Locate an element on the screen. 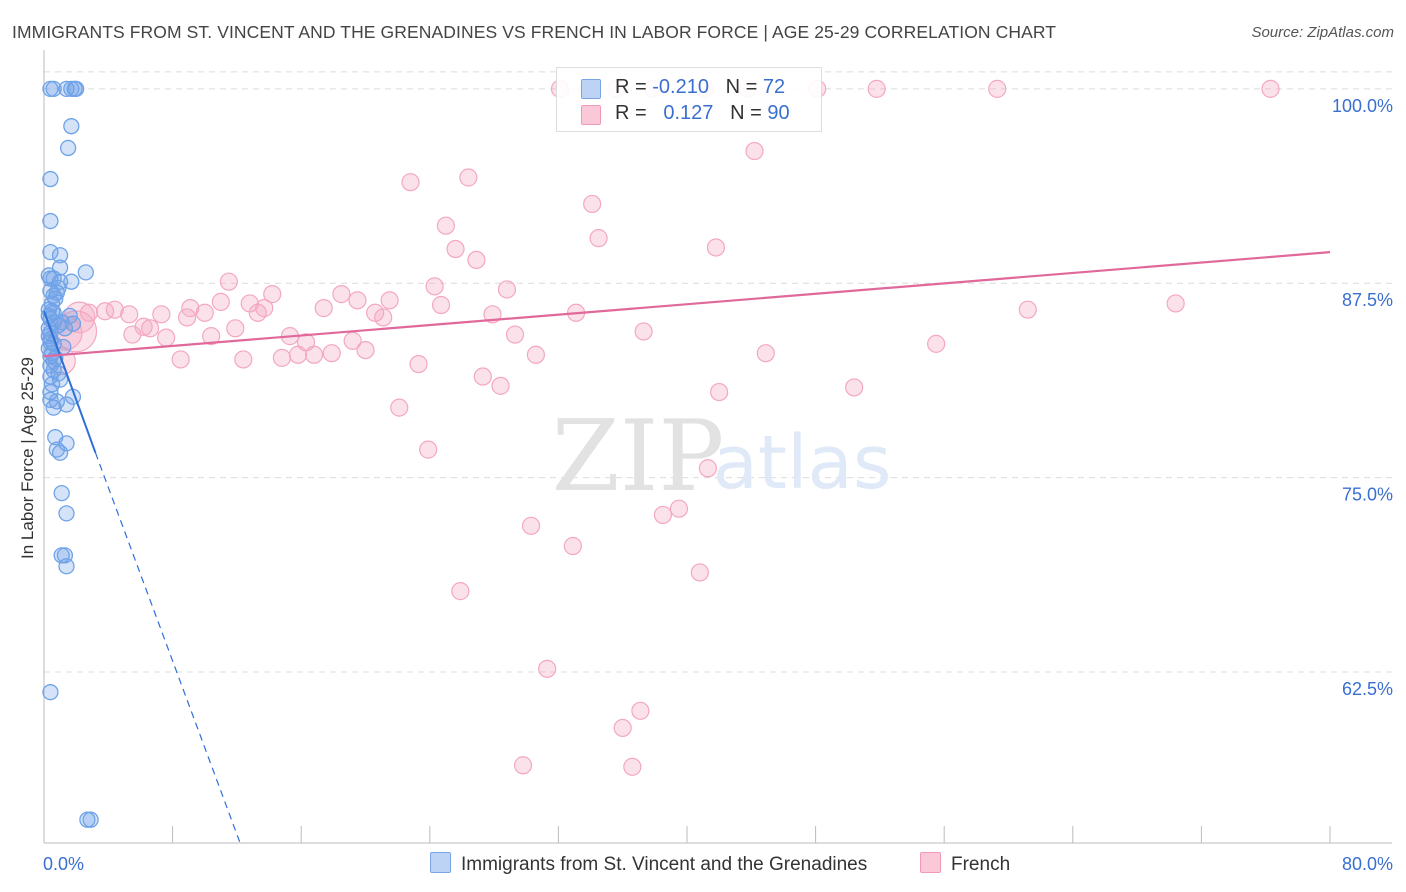 The width and height of the screenshot is (1406, 892). legend-n-value: 72 is located at coordinates (774, 87).